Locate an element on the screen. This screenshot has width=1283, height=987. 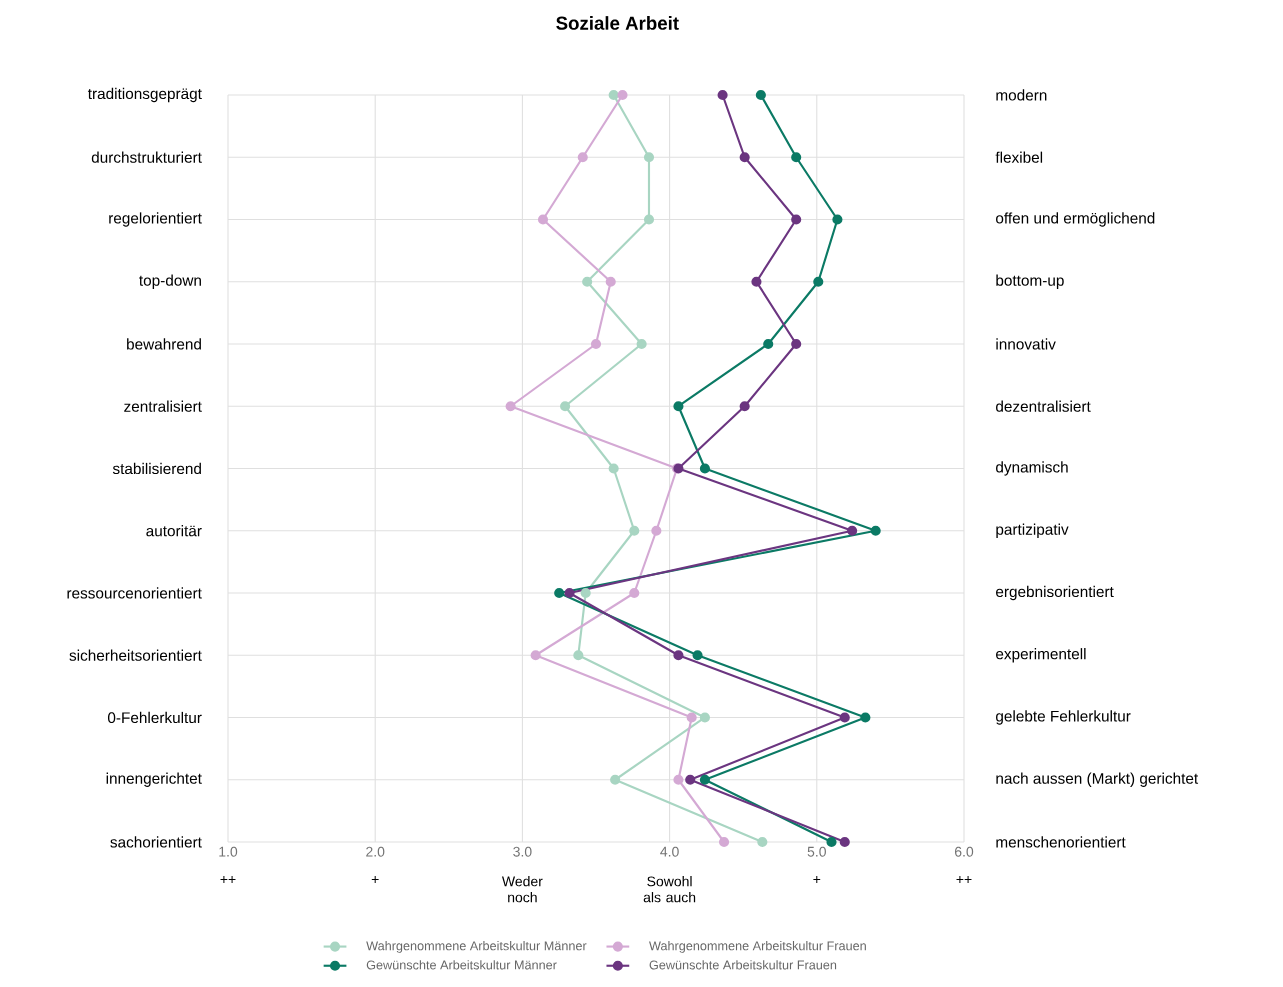
text: Weder noch is located at coordinates (522, 889).